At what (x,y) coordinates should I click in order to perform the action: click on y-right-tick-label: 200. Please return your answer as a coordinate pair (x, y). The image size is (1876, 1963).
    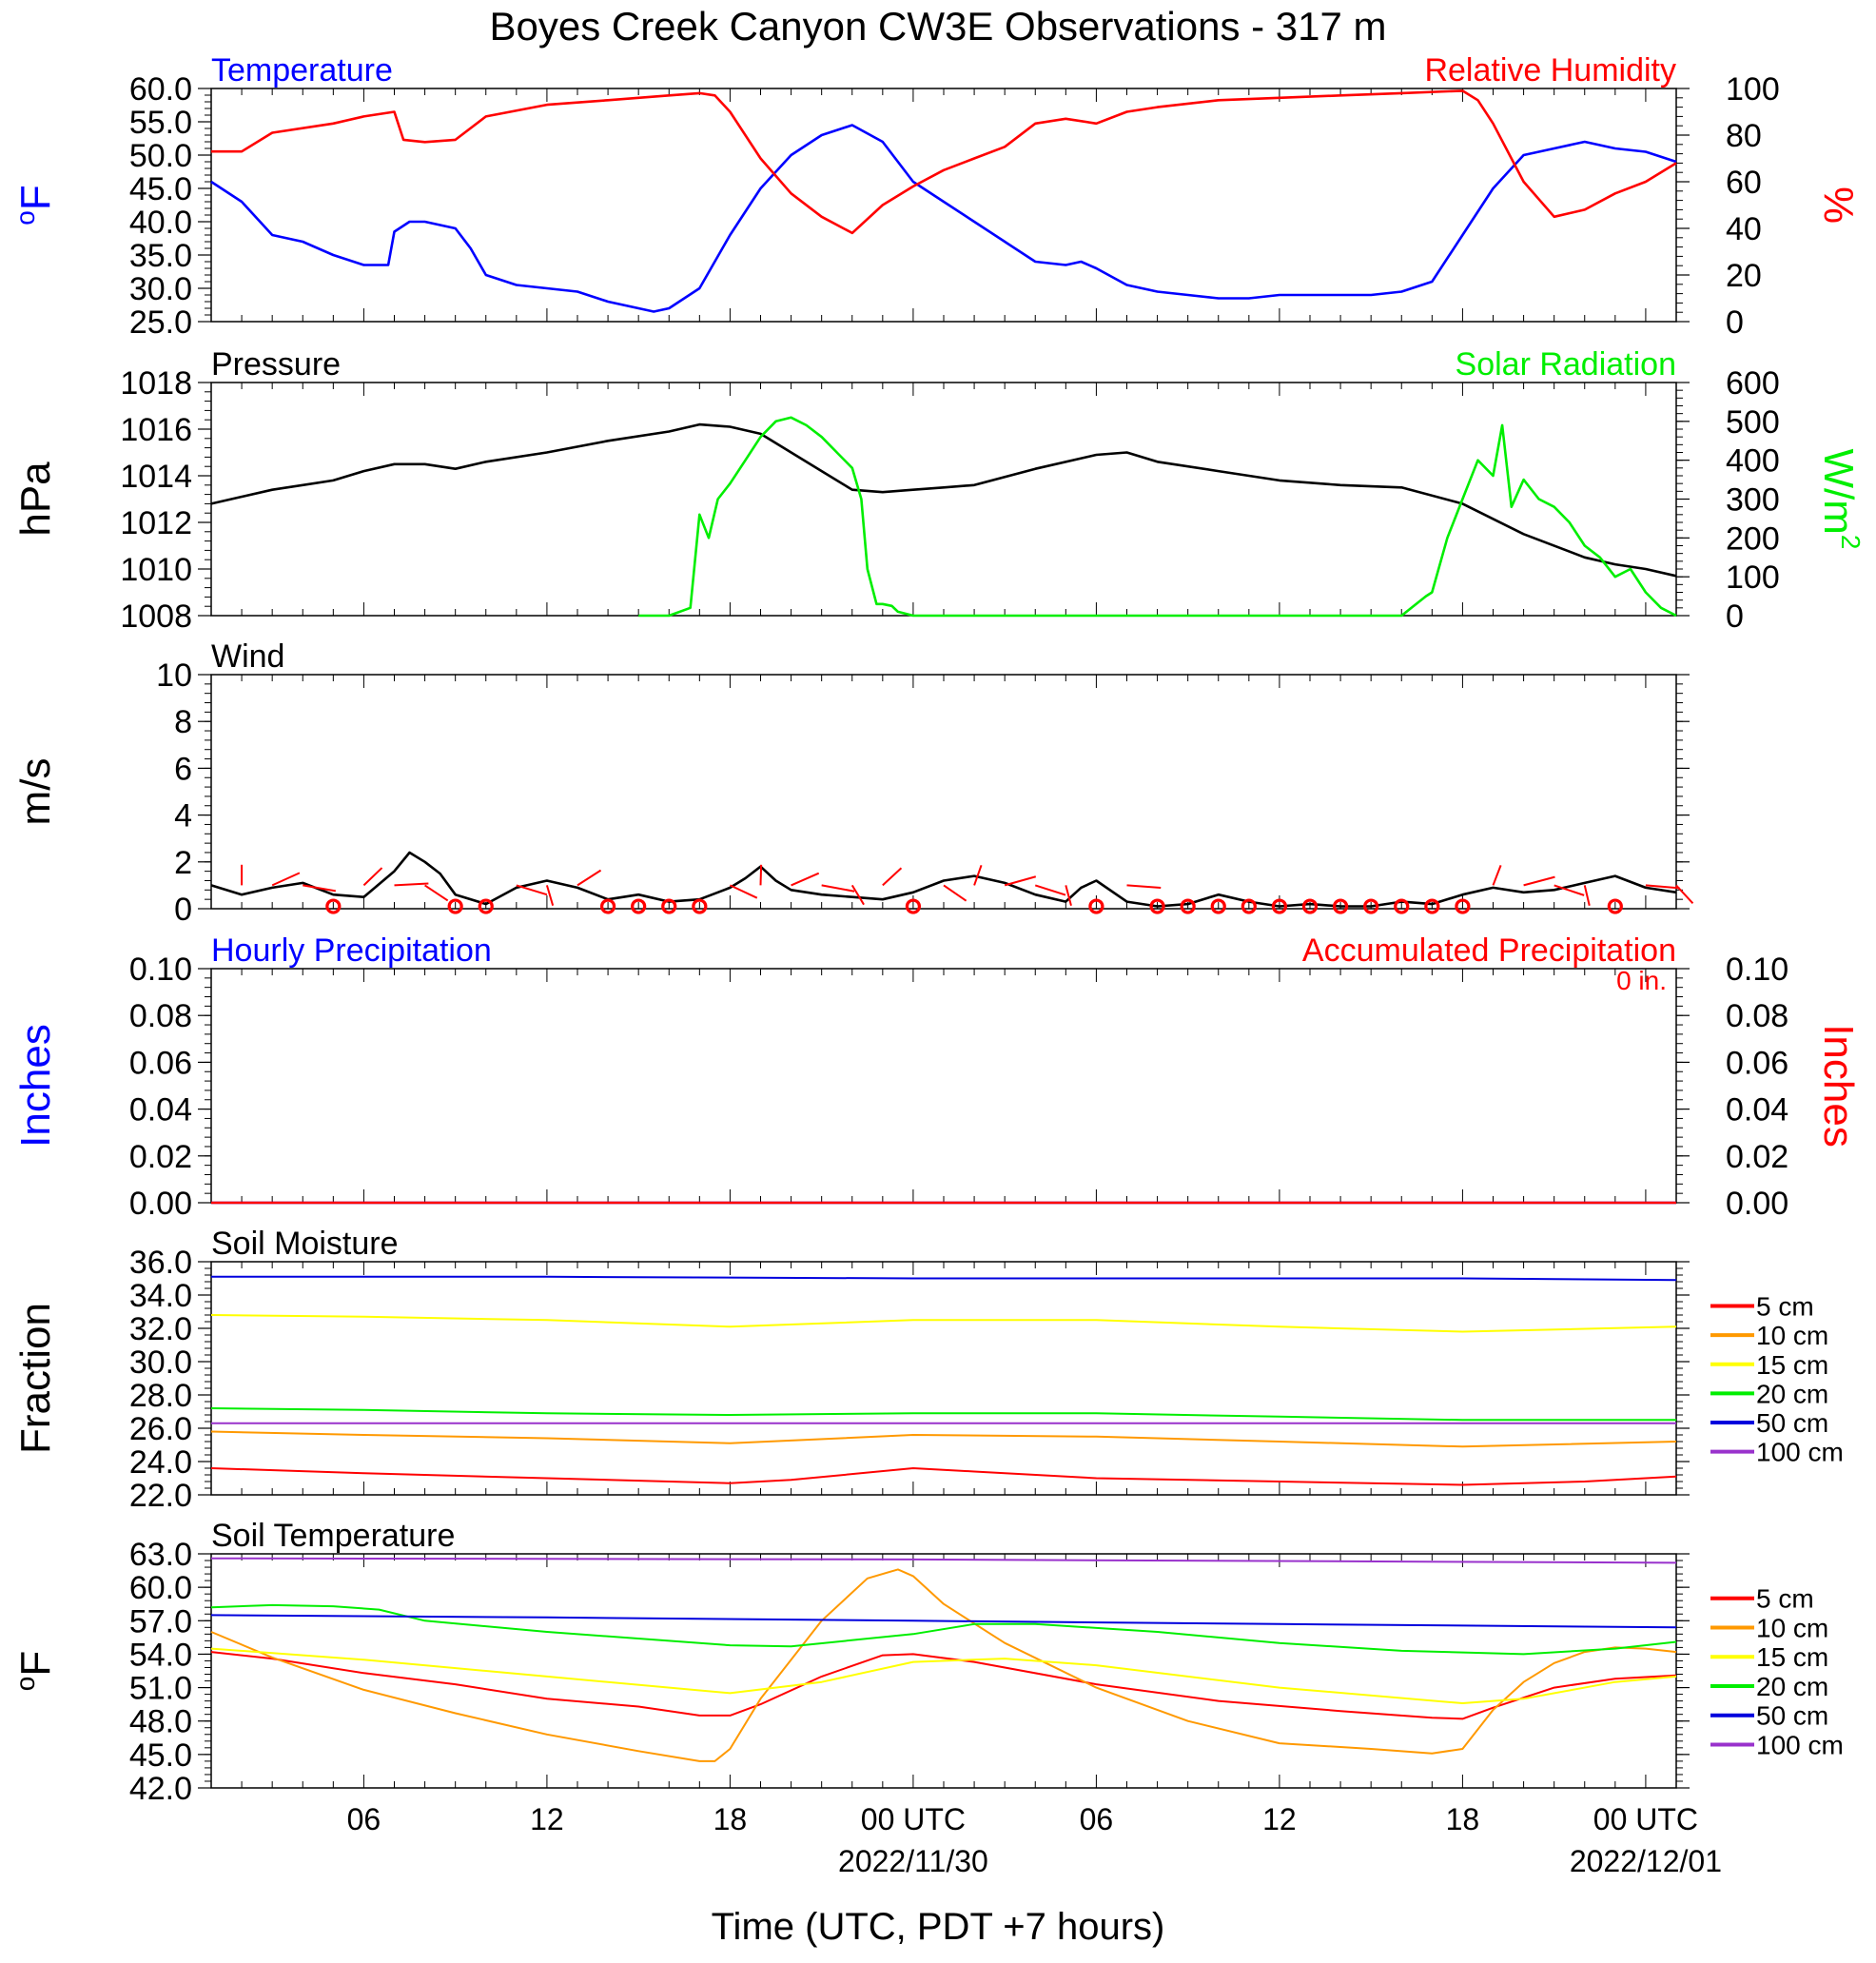
    Looking at the image, I should click on (1753, 538).